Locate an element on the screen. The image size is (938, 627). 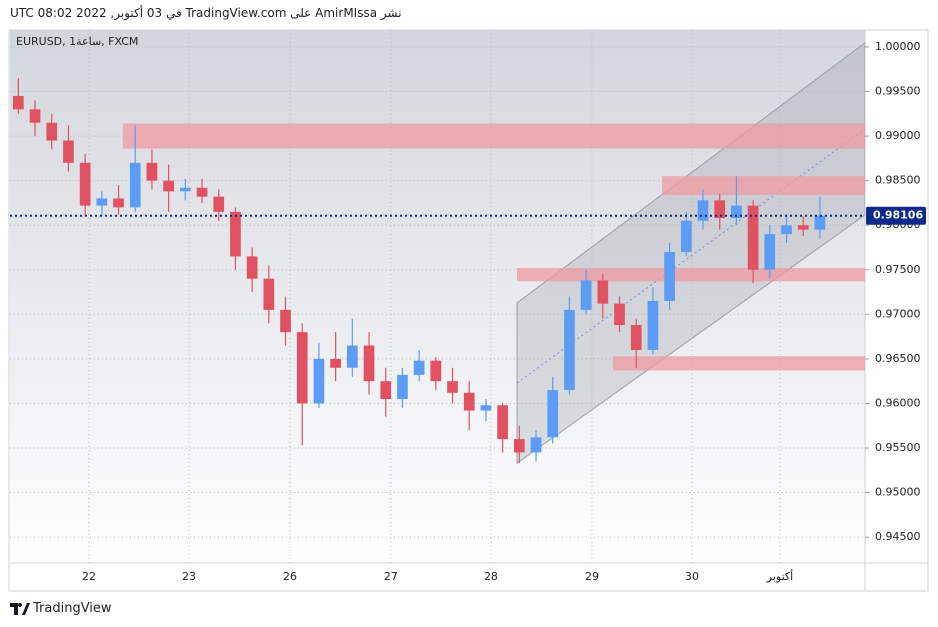
x-tick-label: 26 is located at coordinates (290, 576).